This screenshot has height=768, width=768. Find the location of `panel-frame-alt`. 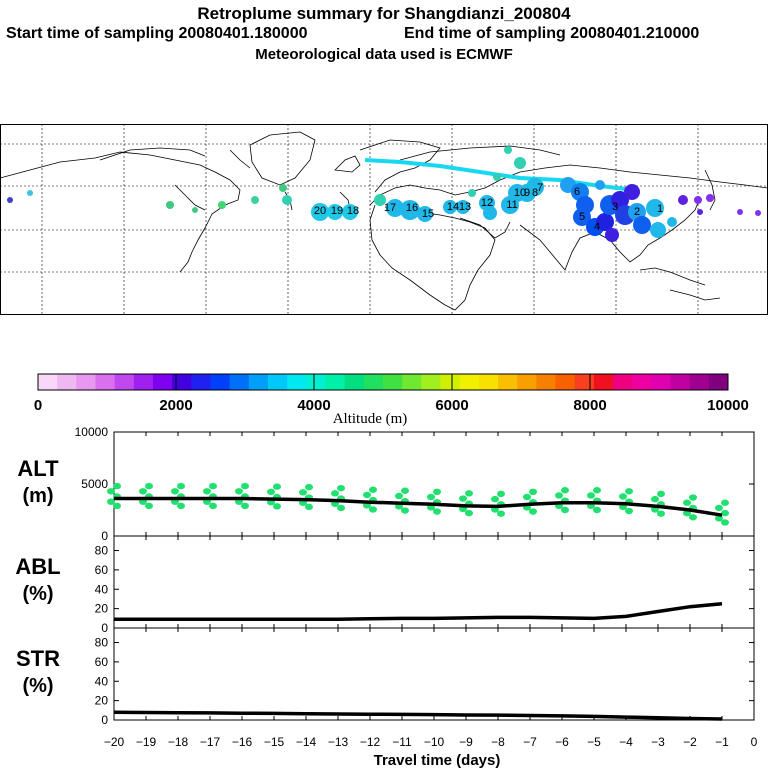

panel-frame-alt is located at coordinates (434, 484).